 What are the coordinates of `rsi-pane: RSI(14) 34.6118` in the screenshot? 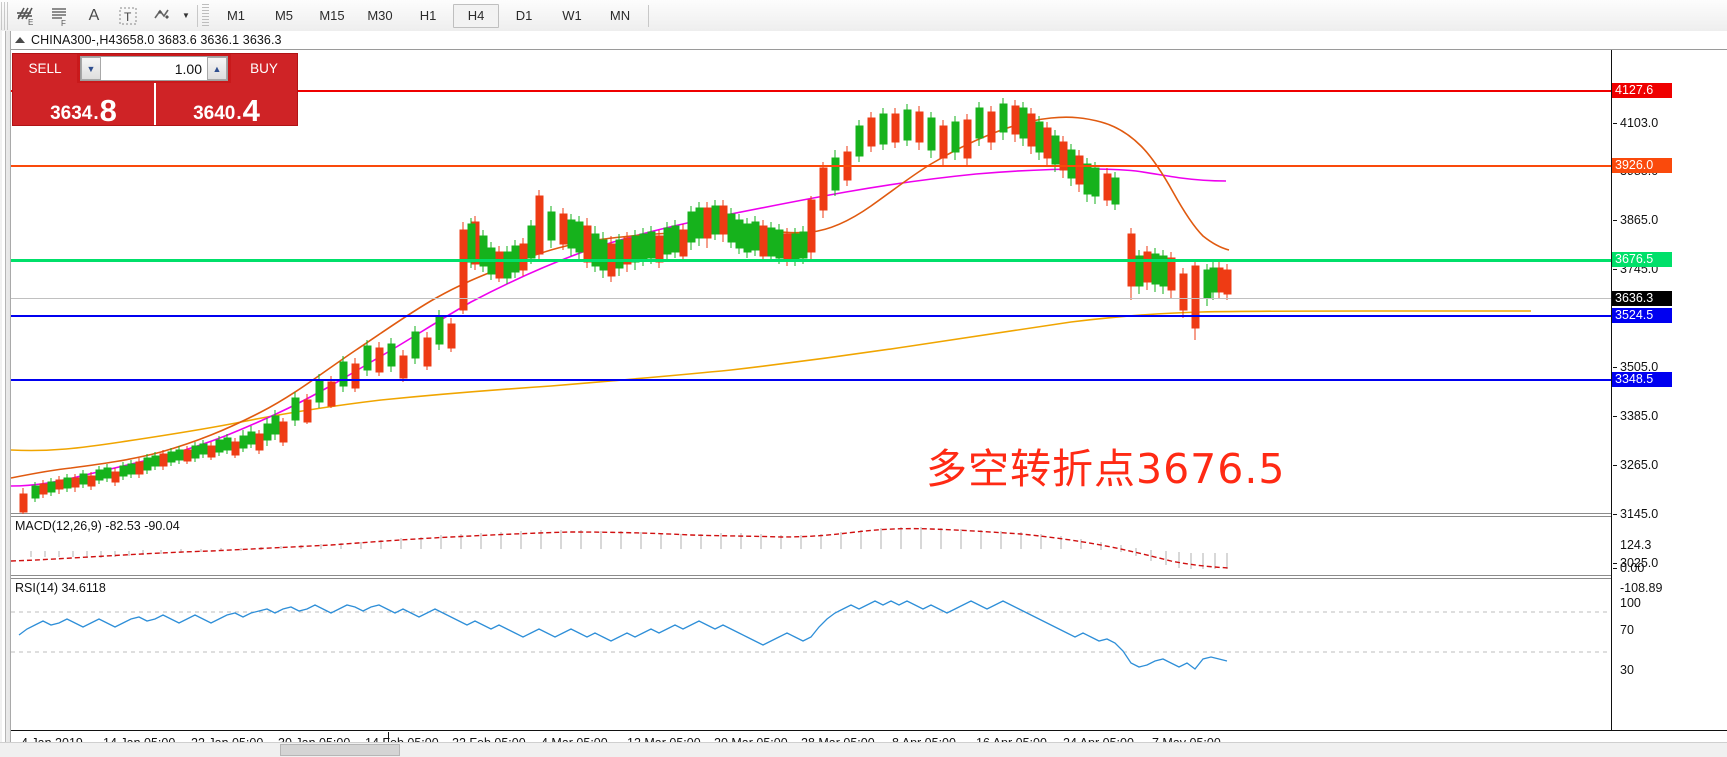 It's located at (811, 634).